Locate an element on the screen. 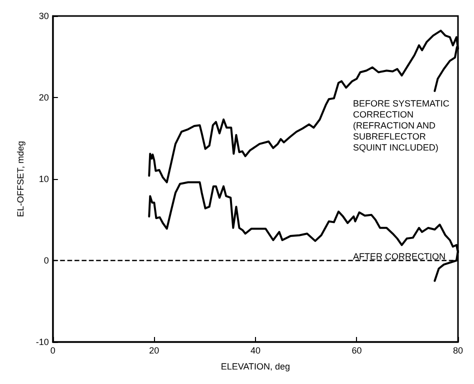 The width and height of the screenshot is (474, 384). x-tick-label: 60 is located at coordinates (357, 351).